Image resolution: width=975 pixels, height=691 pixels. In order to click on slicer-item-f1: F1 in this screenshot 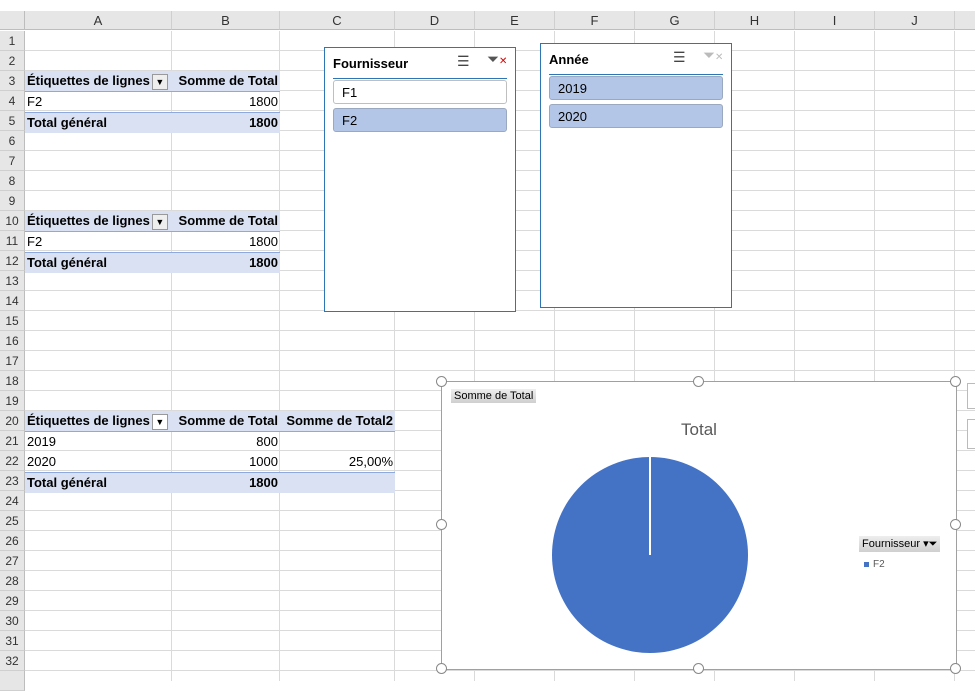, I will do `click(420, 92)`.